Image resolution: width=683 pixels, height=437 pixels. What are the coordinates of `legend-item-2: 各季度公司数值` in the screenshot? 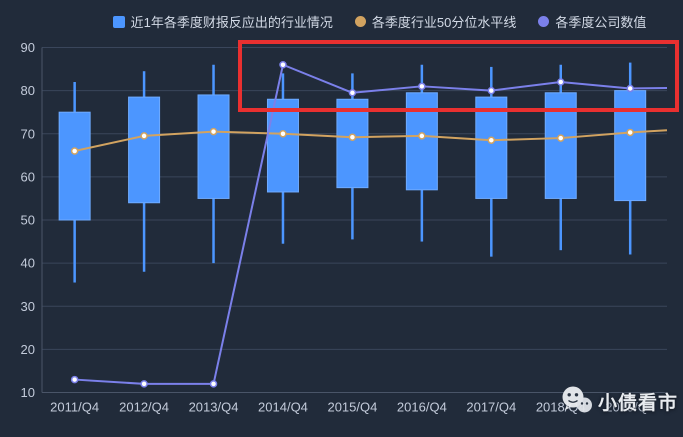 It's located at (592, 21).